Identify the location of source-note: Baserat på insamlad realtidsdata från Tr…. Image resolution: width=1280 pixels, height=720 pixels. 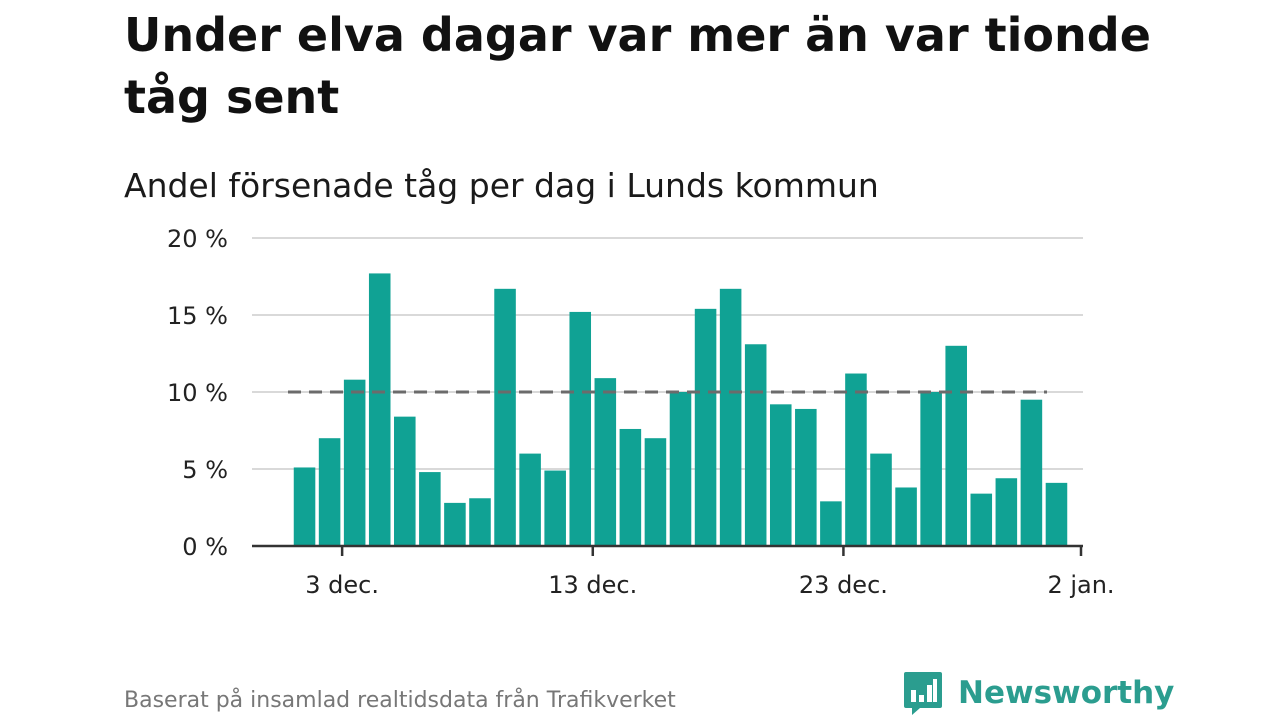
(400, 700).